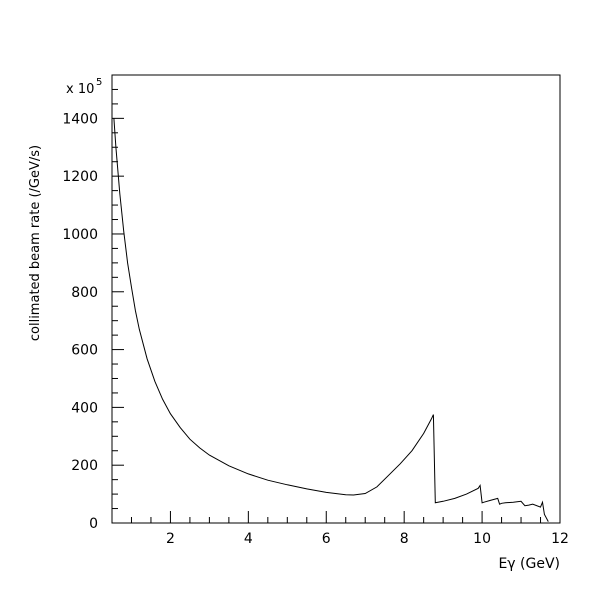  I want to click on y-tick-label: 200, so click(84, 466).